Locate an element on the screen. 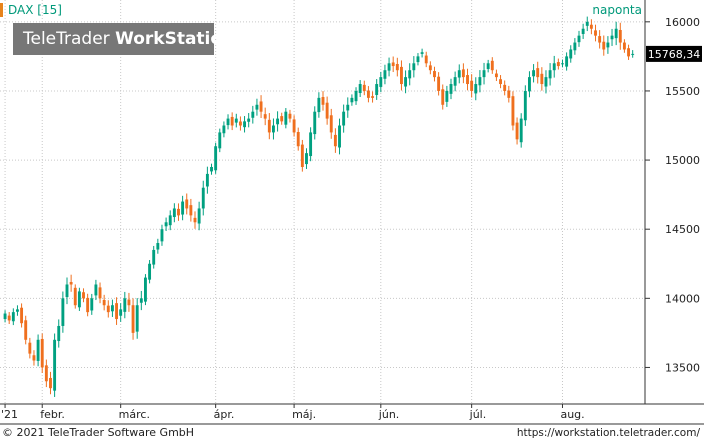 Image resolution: width=704 pixels, height=442 pixels. period-label: naponta is located at coordinates (617, 10).